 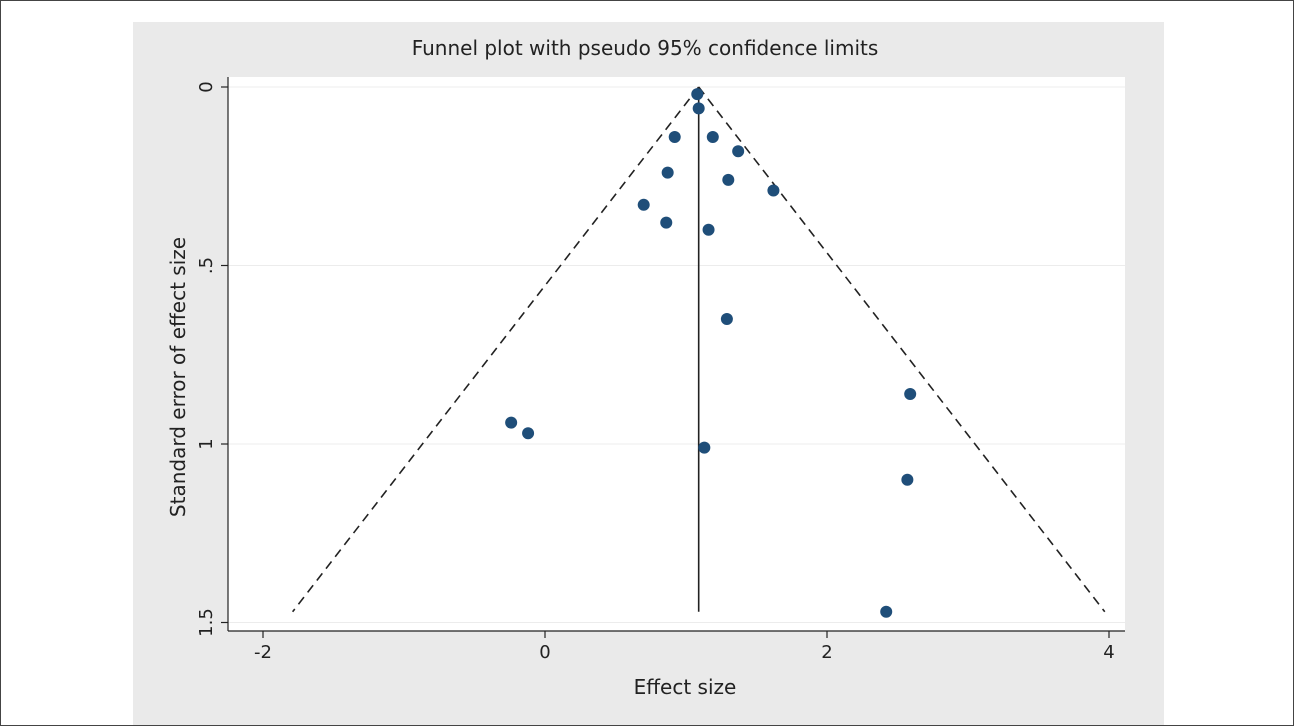 I want to click on y-tick-label-1: .5, so click(x=206, y=265).